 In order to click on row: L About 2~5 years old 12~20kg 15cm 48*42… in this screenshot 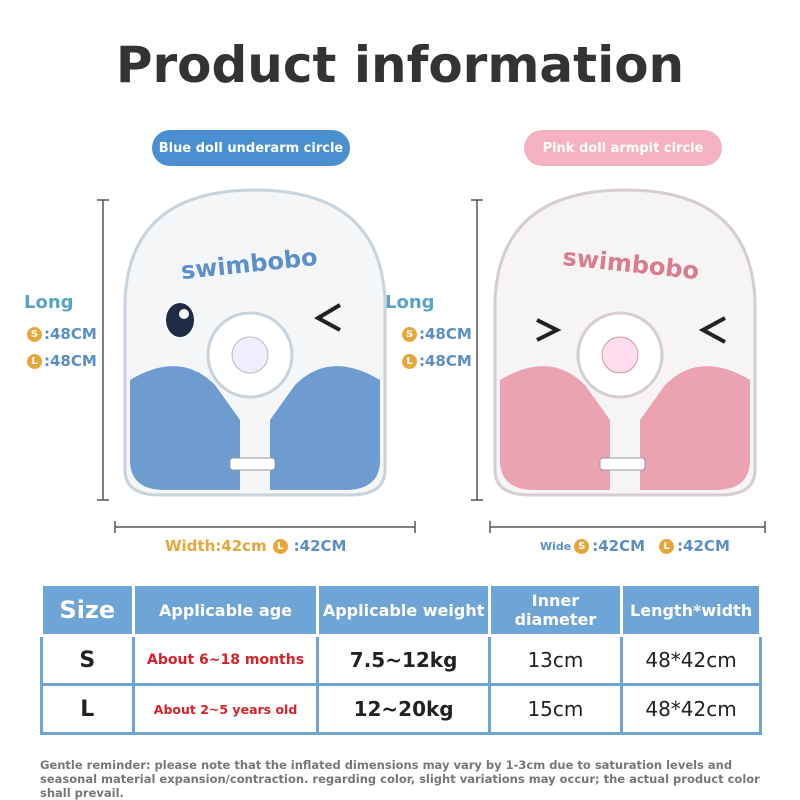, I will do `click(401, 709)`.